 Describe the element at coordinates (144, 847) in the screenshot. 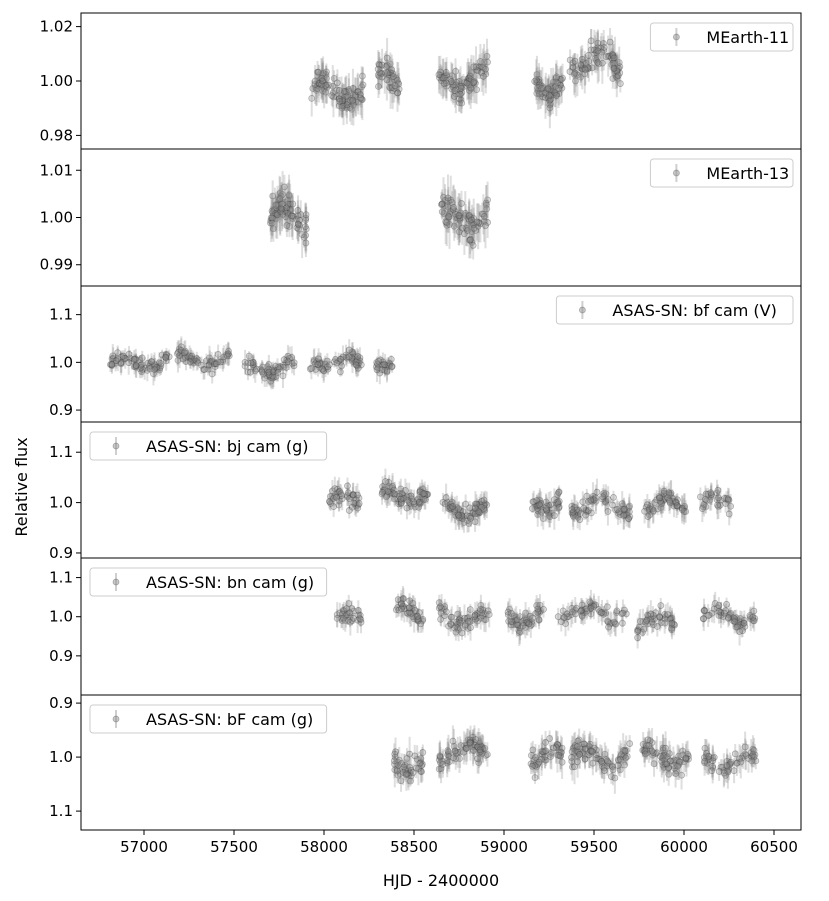

I see `x-tick-label: 57000` at that location.